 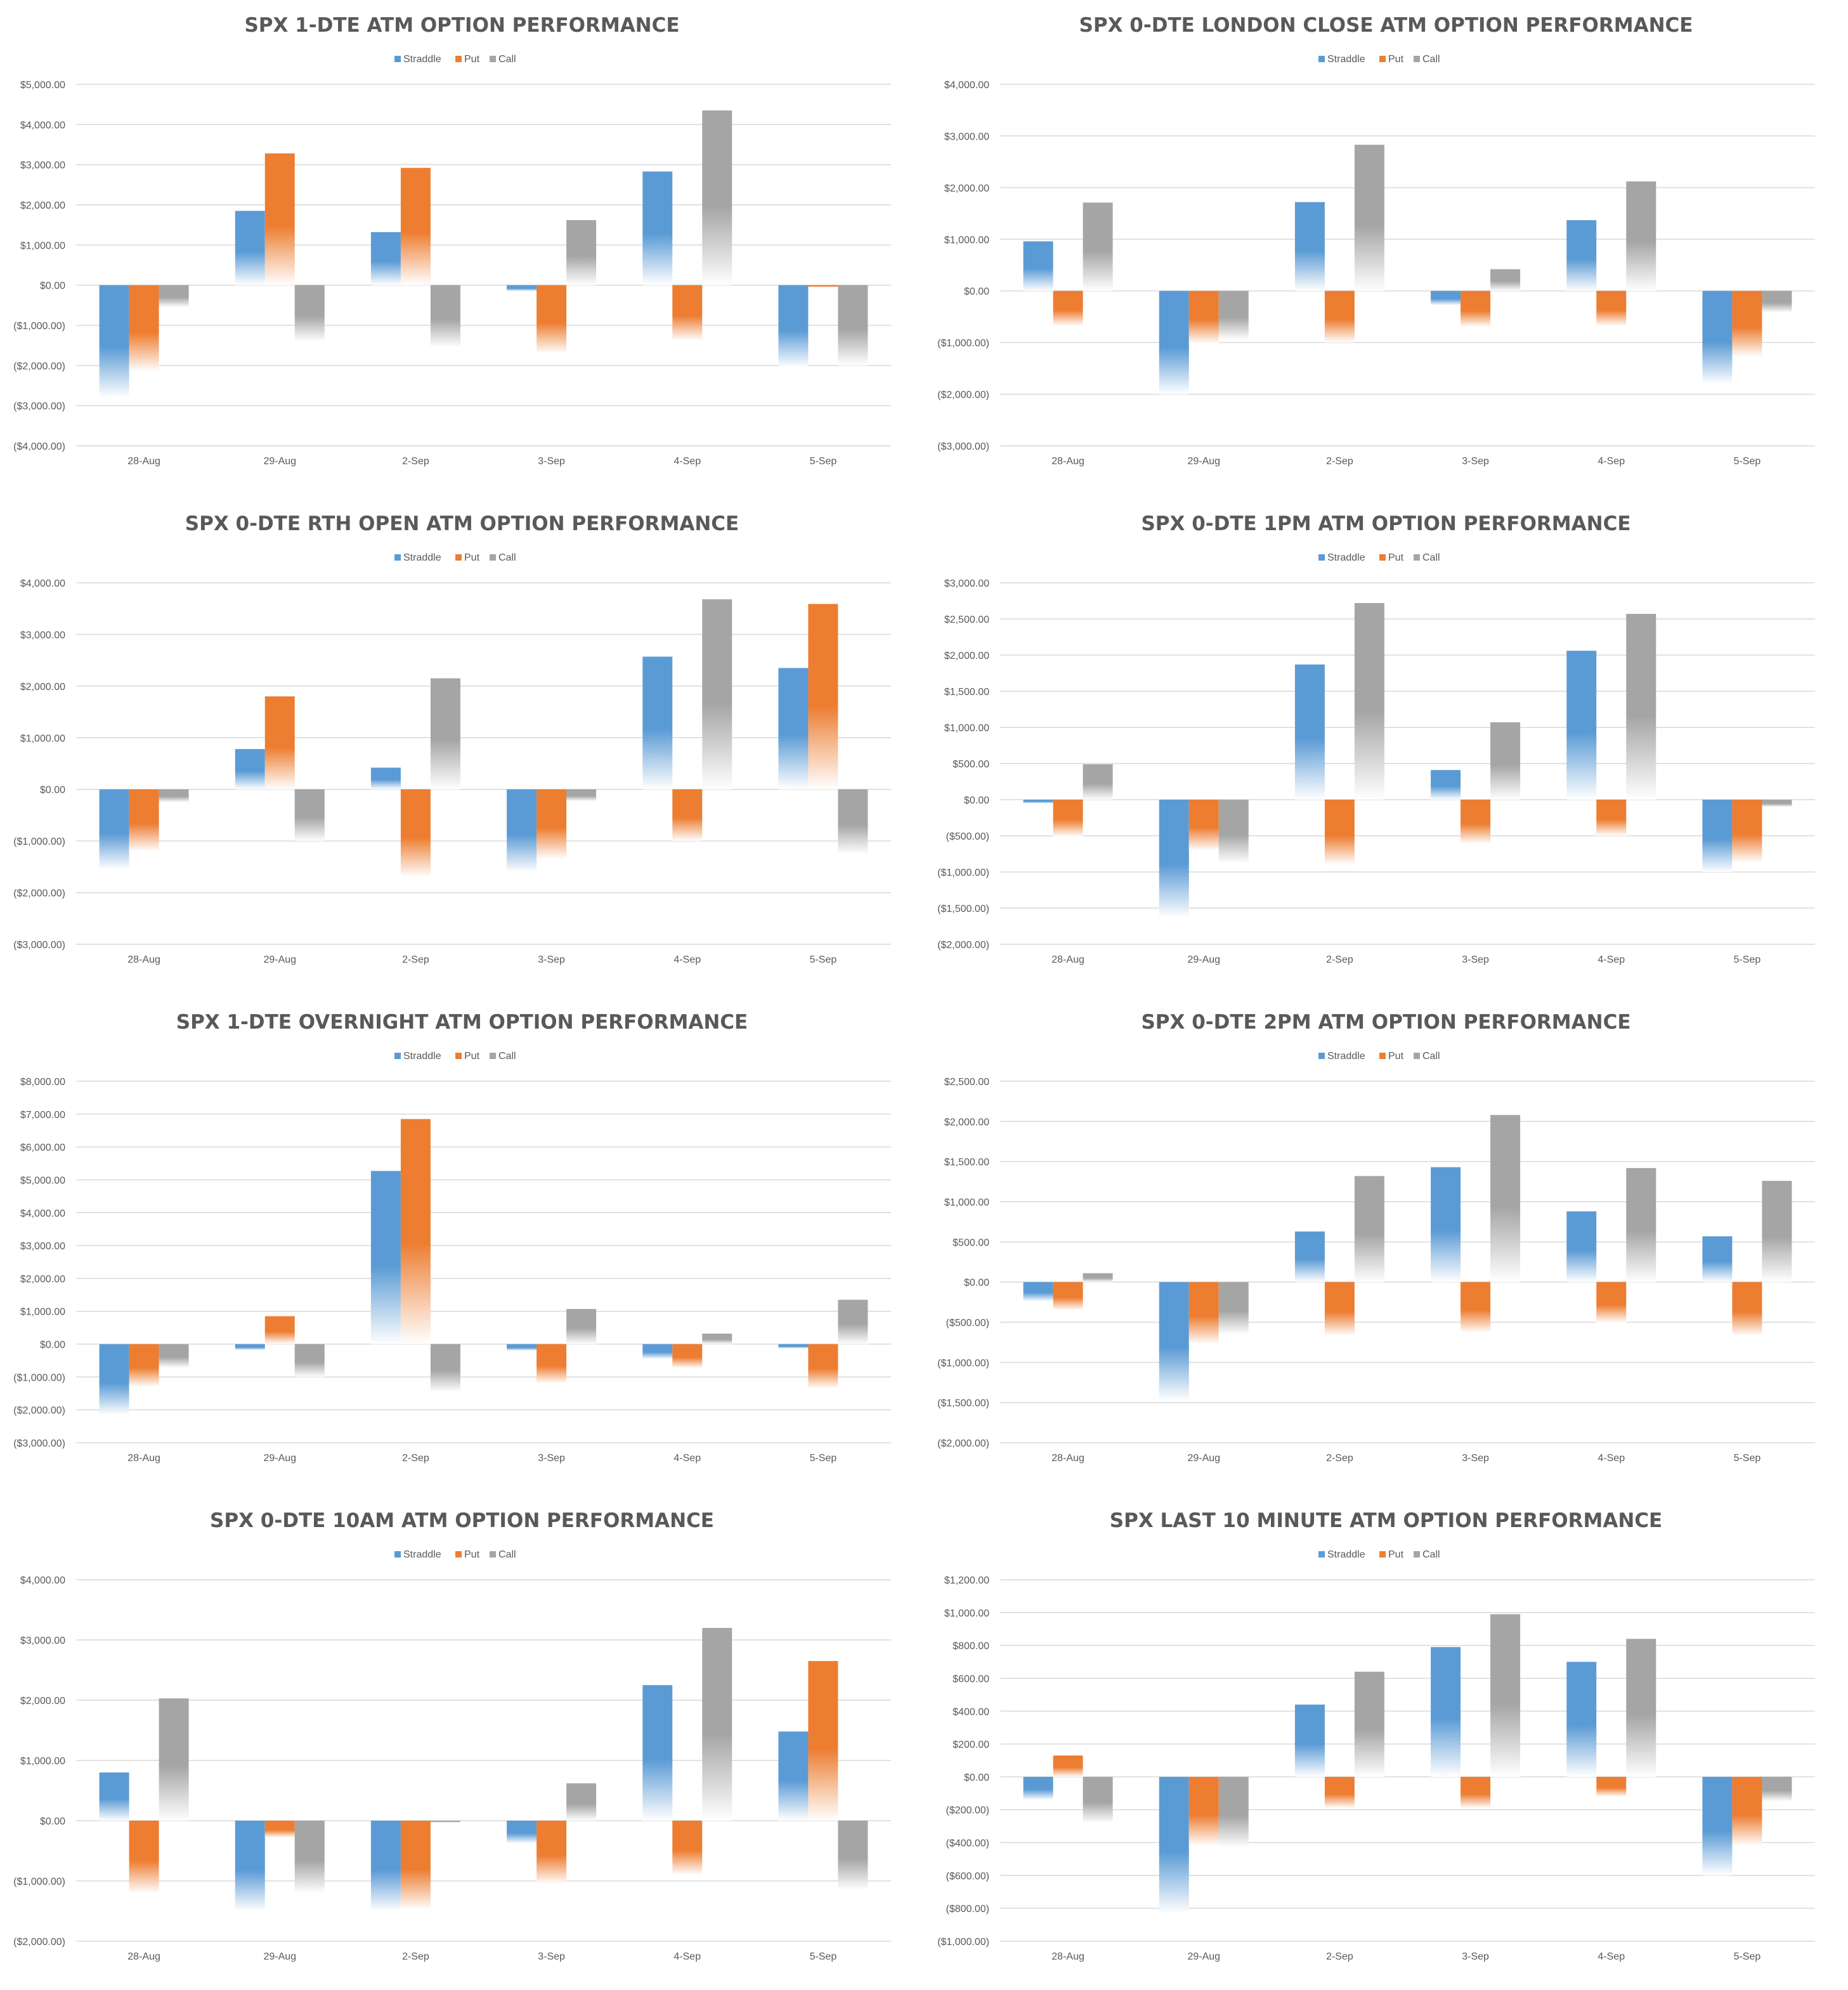 I want to click on chart-title: SPX 0-DTE 2PM ATM OPTION PERFORMANCE, so click(x=1386, y=1022).